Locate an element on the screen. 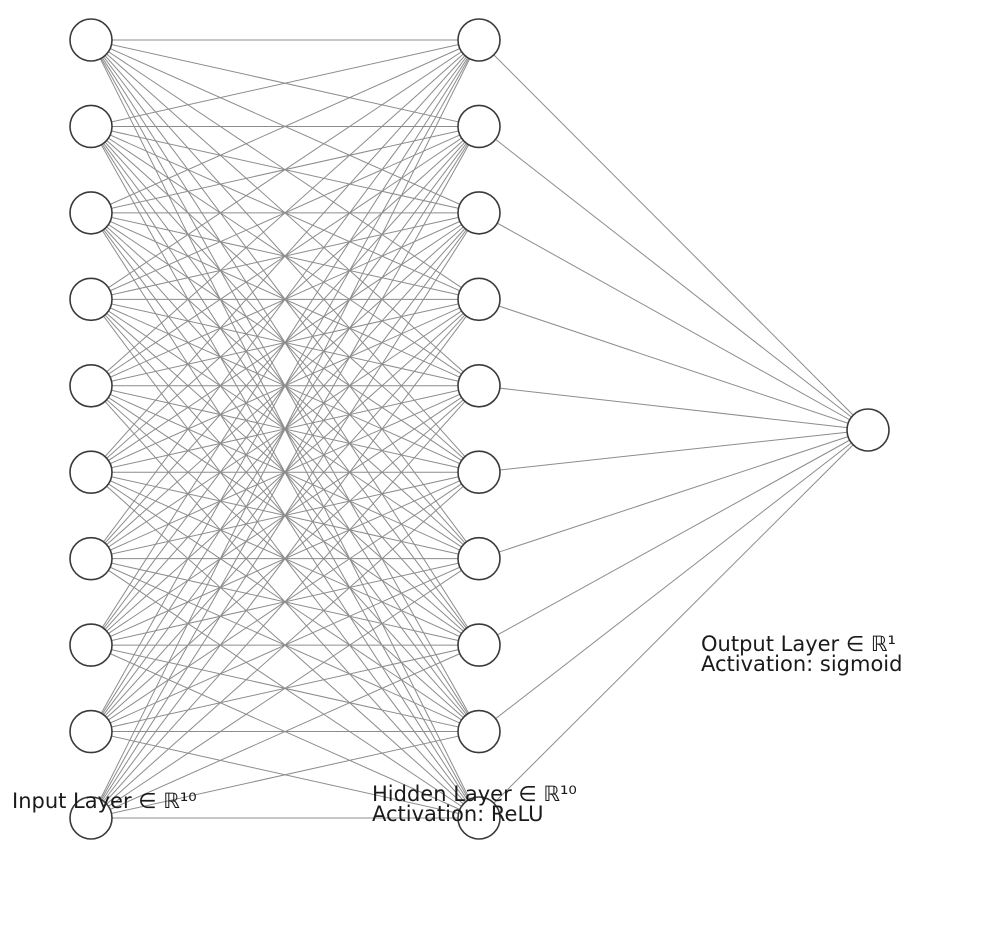  hidden-layer-label: Hidden Layer ∈ ℝ¹⁰ Activation: ReLU is located at coordinates (474, 804).